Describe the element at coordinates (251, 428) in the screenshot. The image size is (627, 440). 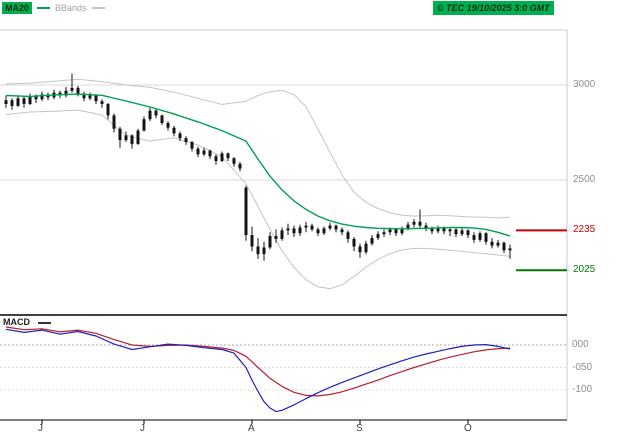
I see `x-axis-label-2: A` at that location.